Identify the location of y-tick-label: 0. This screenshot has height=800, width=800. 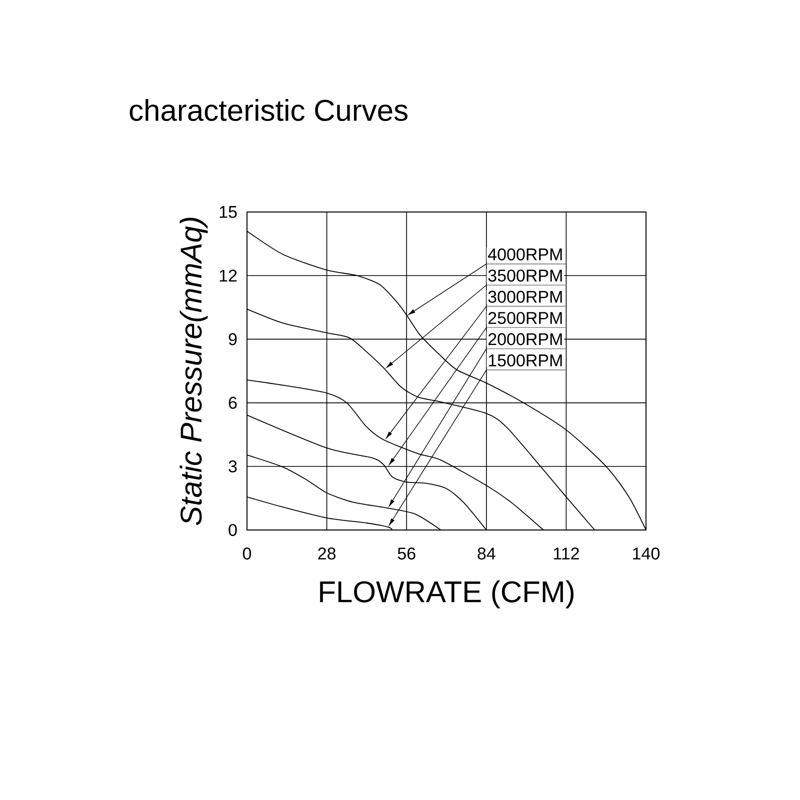
(232, 530).